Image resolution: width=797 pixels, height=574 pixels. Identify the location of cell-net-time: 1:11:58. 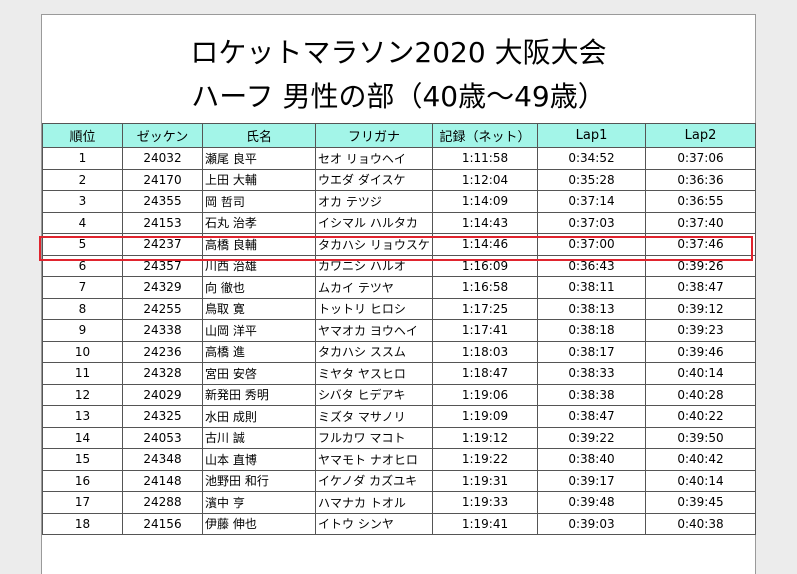
(485, 158).